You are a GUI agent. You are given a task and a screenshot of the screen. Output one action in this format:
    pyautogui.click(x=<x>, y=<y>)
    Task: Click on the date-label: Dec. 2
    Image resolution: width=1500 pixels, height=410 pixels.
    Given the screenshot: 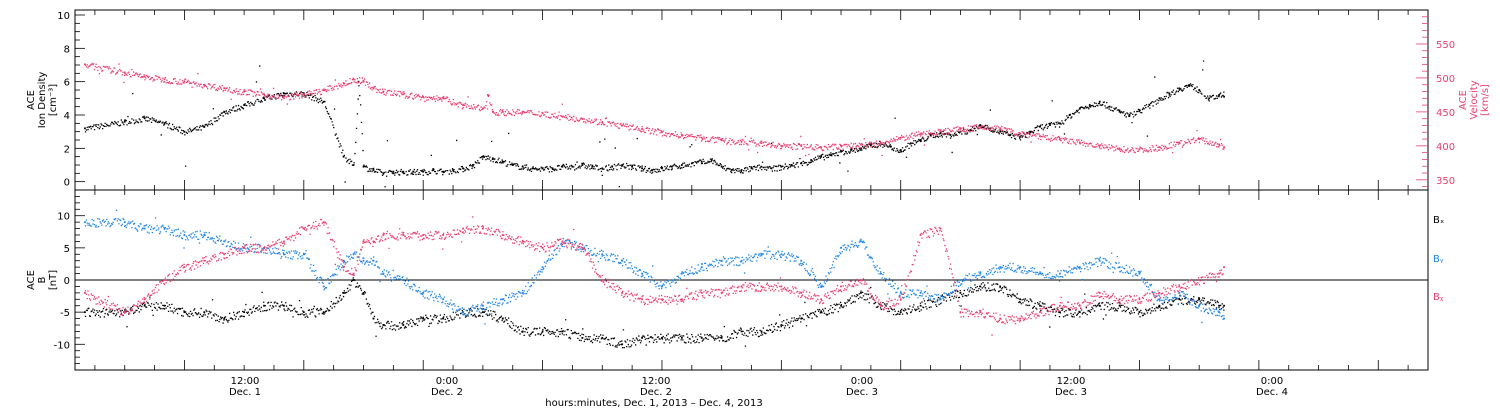 What is the action you would take?
    pyautogui.click(x=447, y=392)
    